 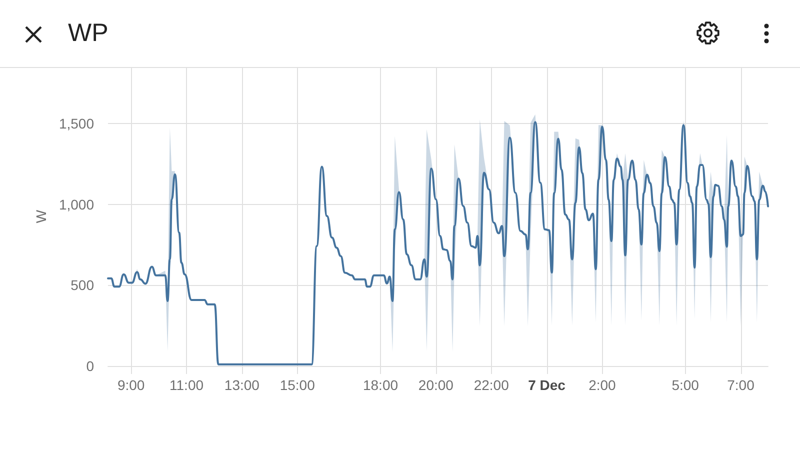 What do you see at coordinates (298, 385) in the screenshot?
I see `x-tick-label: 15:00` at bounding box center [298, 385].